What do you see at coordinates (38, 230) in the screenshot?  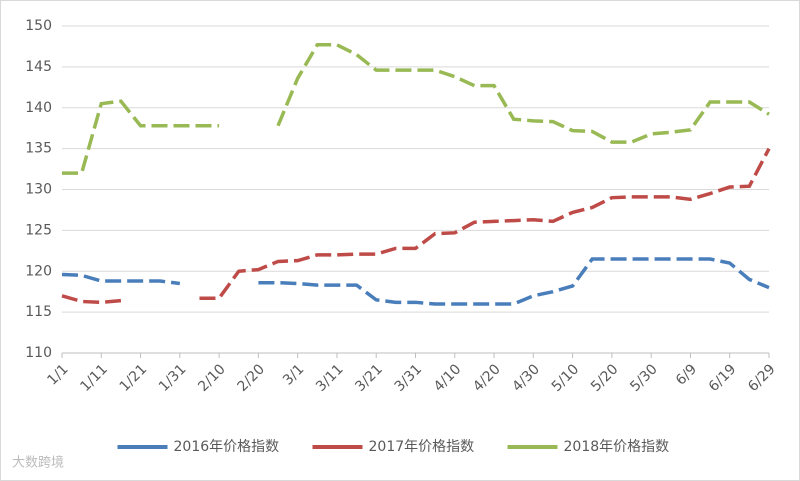 I see `y-tick-label: 125` at bounding box center [38, 230].